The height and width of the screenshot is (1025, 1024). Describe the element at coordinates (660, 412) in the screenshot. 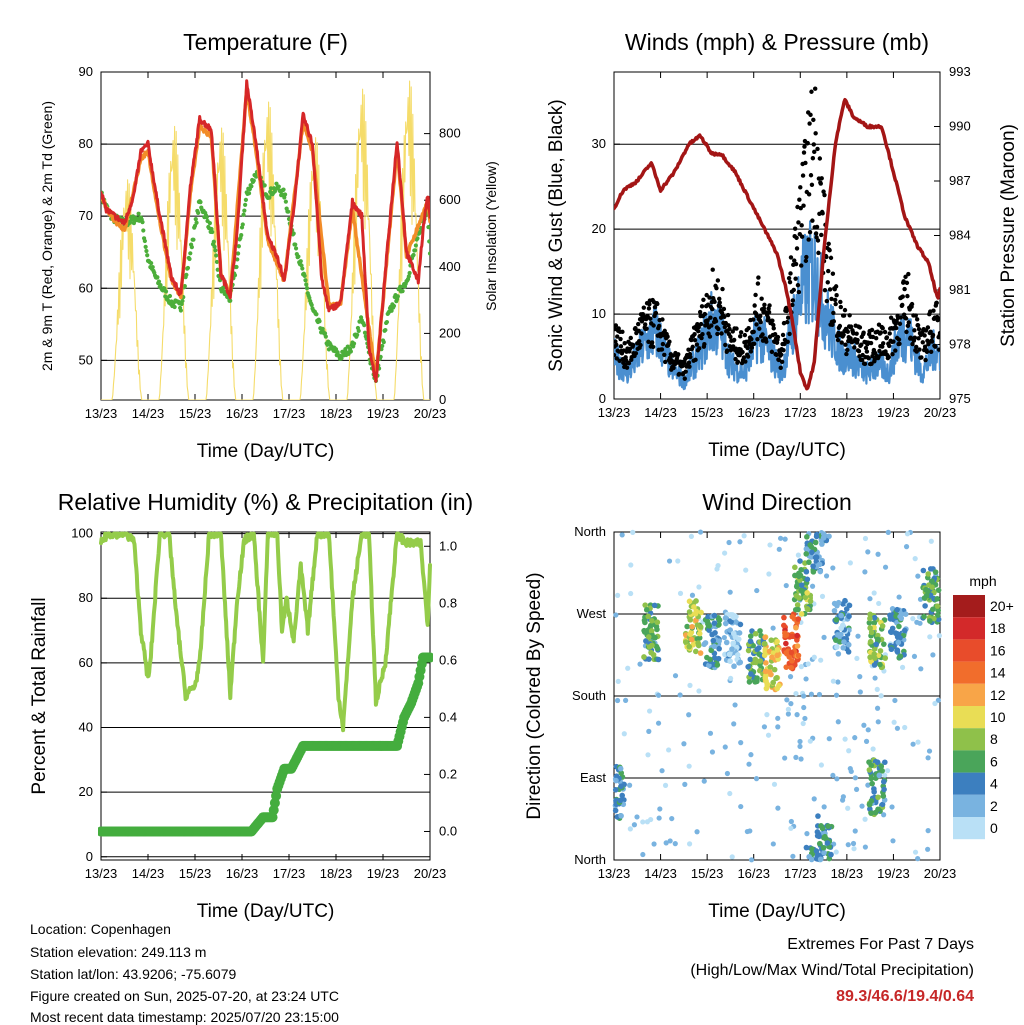

I see `x-tick-label: 14/23` at that location.